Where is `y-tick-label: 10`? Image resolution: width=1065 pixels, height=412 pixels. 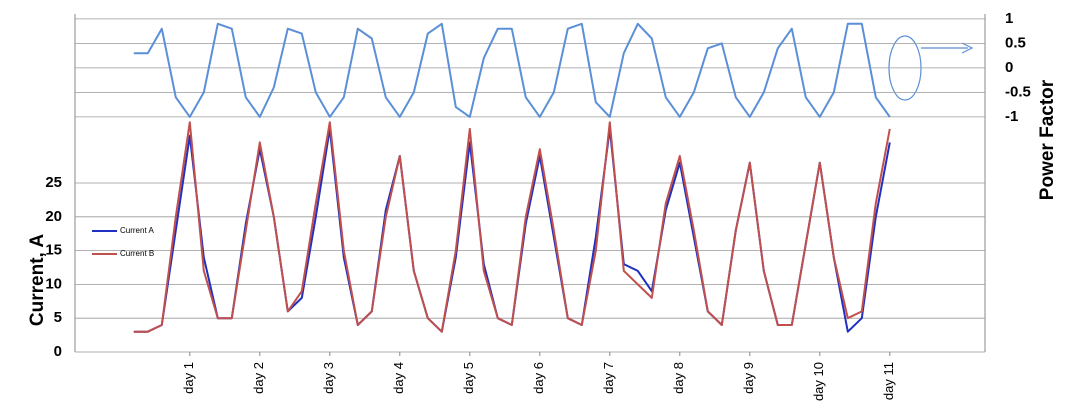 y-tick-label: 10 is located at coordinates (53, 283).